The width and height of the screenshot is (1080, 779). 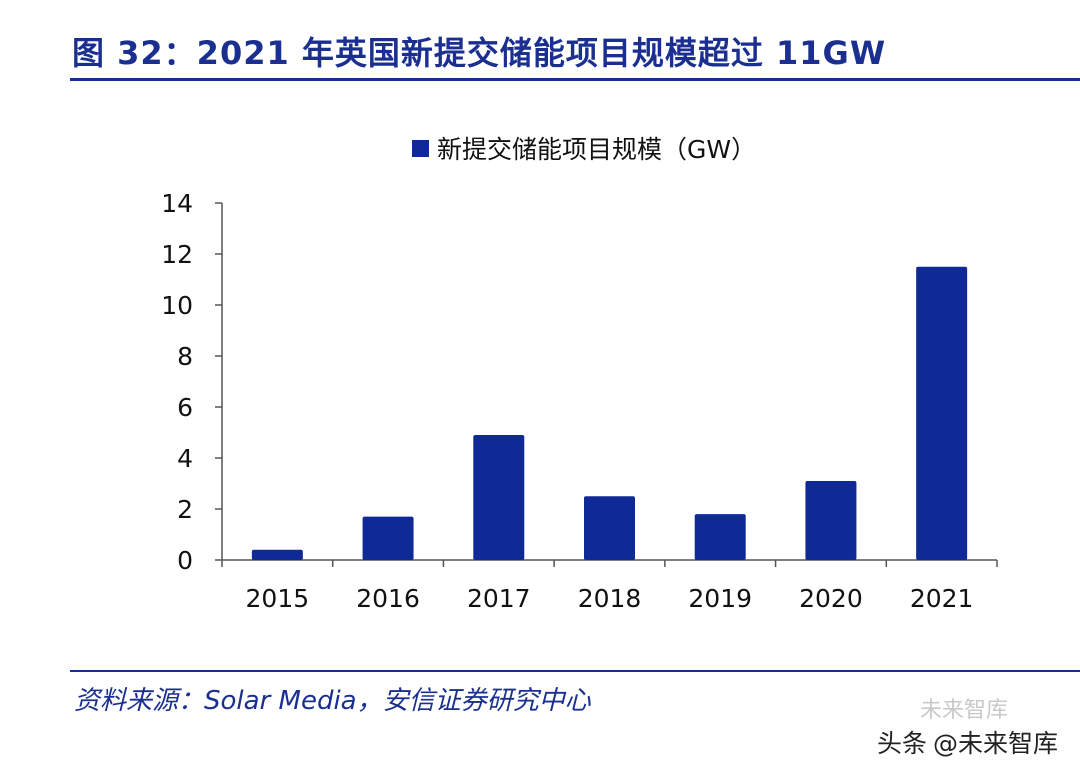 What do you see at coordinates (597, 149) in the screenshot?
I see `legend-label: 新提交储能项目规模（GW）` at bounding box center [597, 149].